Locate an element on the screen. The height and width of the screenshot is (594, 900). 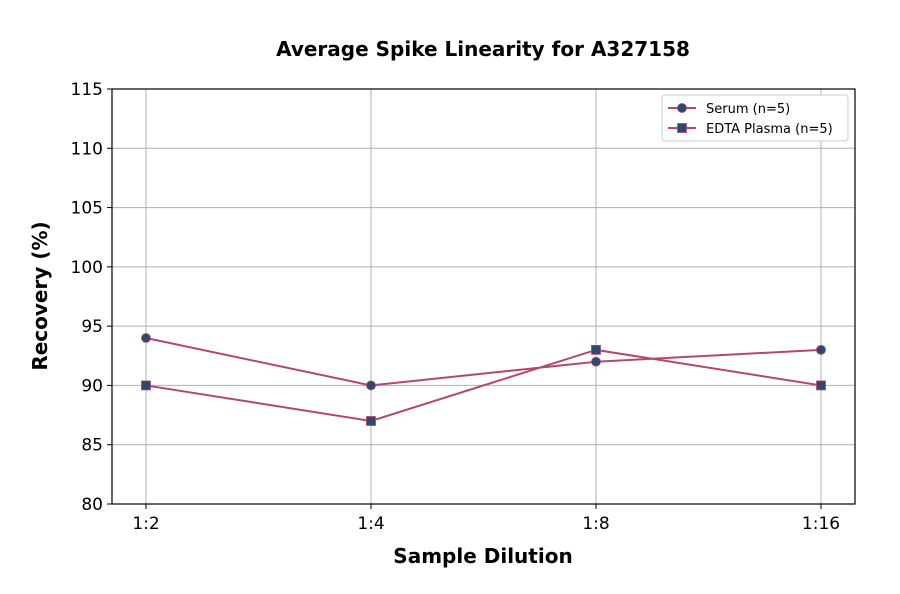
legend-box is located at coordinates (755, 118).